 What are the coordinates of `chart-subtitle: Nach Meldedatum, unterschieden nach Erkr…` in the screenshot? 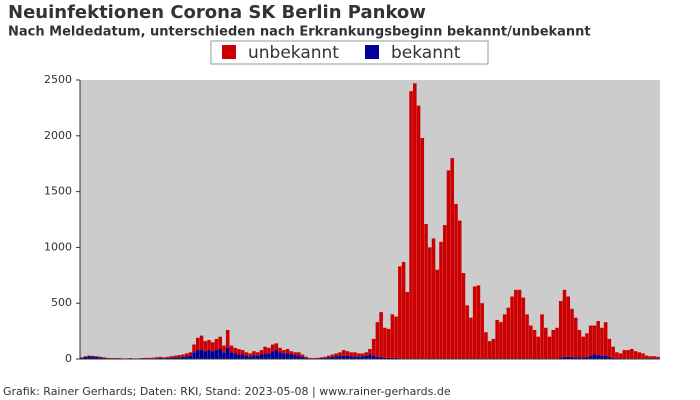 It's located at (299, 32).